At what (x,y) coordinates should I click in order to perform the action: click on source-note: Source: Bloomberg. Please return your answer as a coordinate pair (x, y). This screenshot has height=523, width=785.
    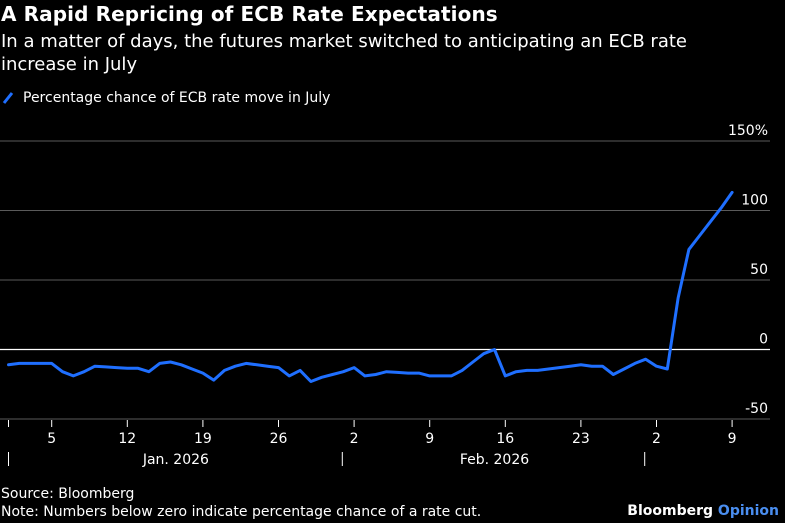
    Looking at the image, I should click on (68, 494).